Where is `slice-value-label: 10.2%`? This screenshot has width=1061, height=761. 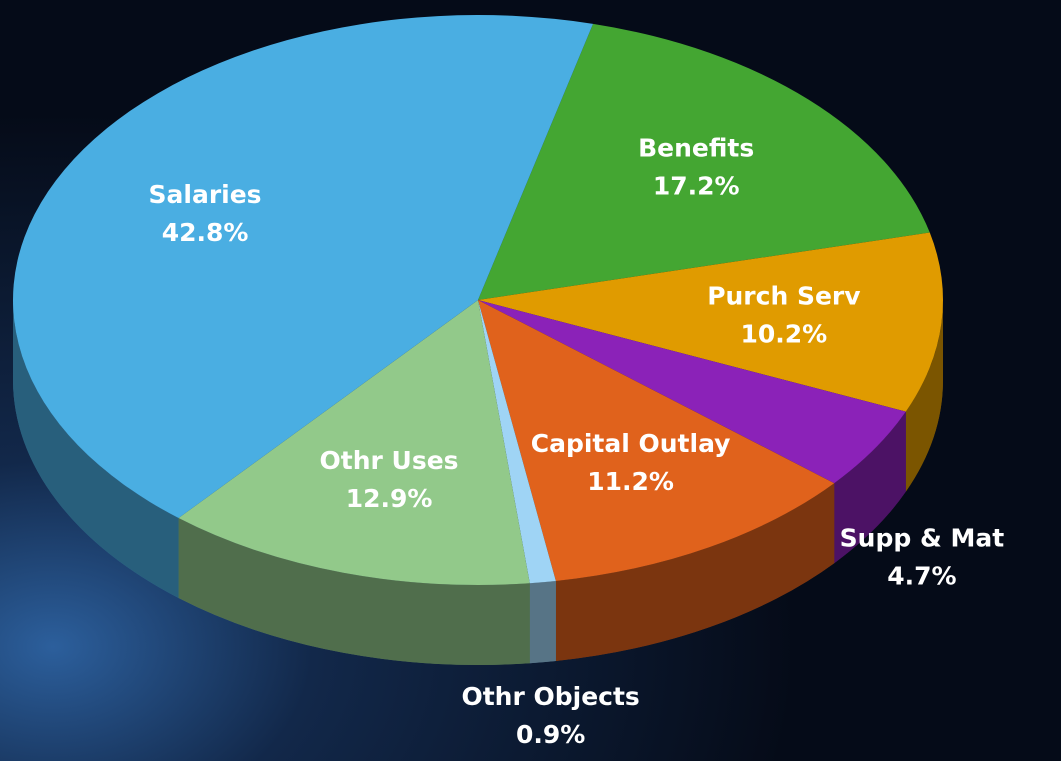 slice-value-label: 10.2% is located at coordinates (784, 333).